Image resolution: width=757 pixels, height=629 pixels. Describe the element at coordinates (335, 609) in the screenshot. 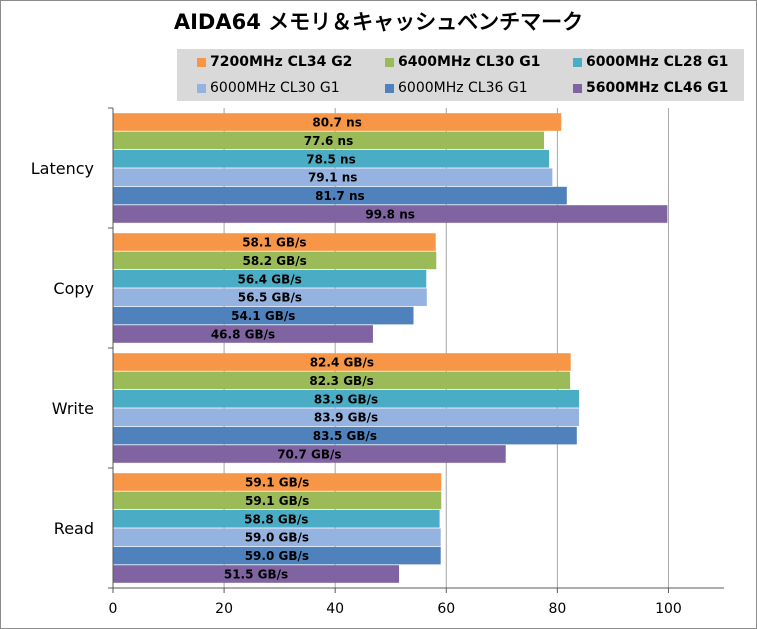

I see `x-tick-label-40: 40` at that location.